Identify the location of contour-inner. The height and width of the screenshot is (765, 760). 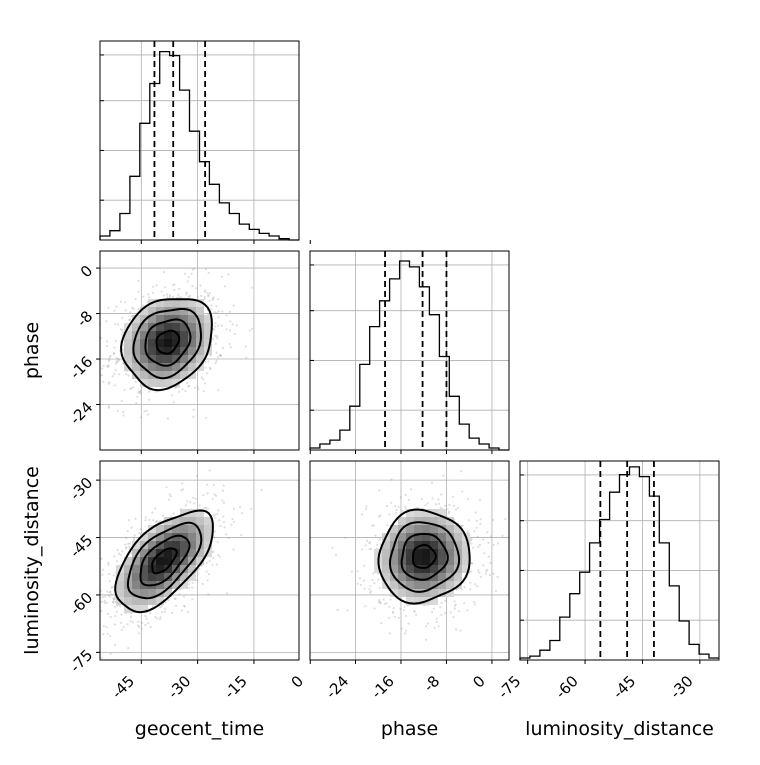
(424, 556).